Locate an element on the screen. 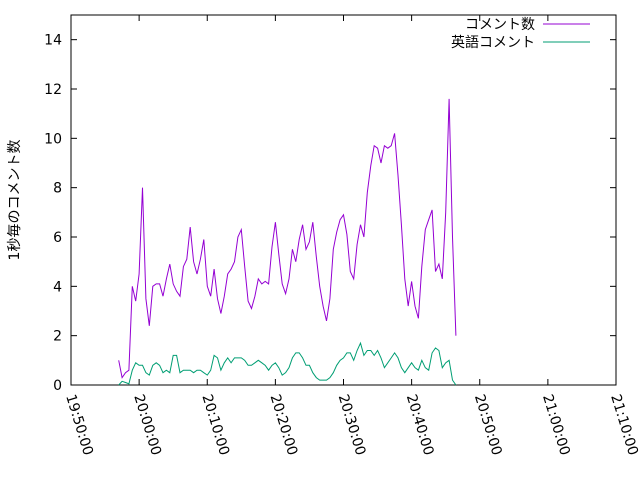 This screenshot has height=480, width=640. y-tick-label: 10 is located at coordinates (53, 139).